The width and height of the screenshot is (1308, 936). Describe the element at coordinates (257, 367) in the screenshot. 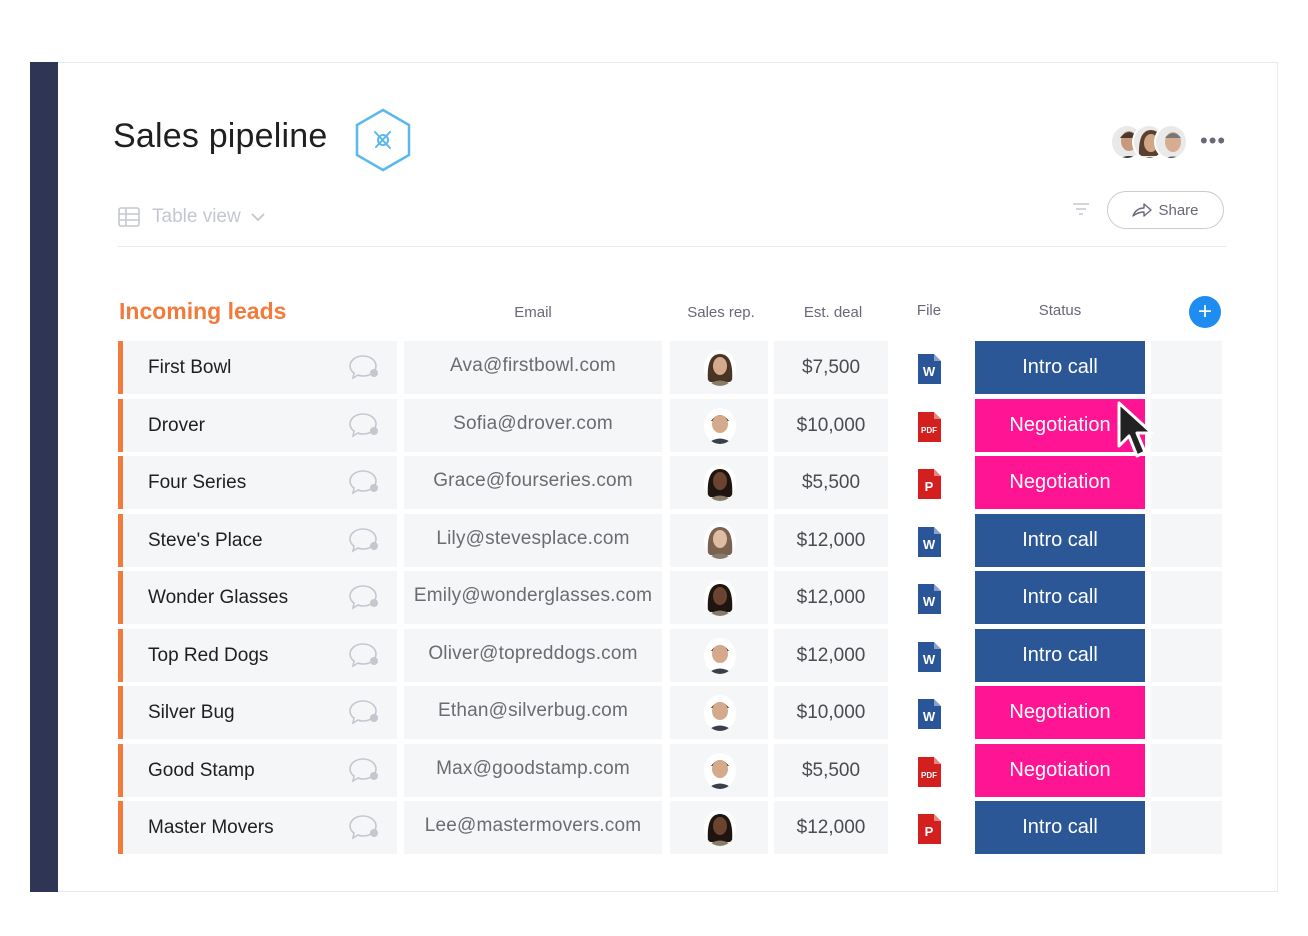

I see `item-name-cell: First Bowl` at that location.